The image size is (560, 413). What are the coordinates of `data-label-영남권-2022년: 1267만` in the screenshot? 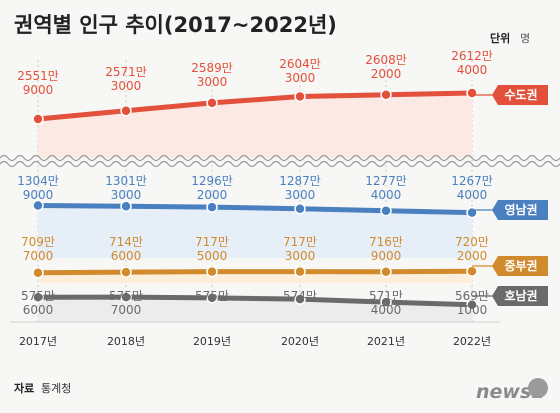 It's located at (472, 181).